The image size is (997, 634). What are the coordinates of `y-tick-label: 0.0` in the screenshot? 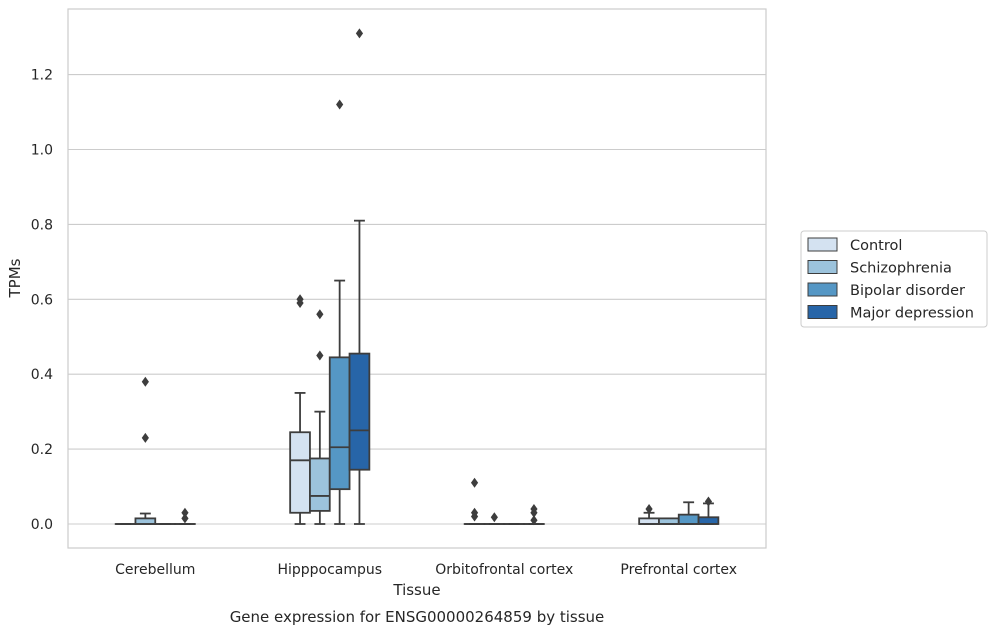 It's located at (42, 525).